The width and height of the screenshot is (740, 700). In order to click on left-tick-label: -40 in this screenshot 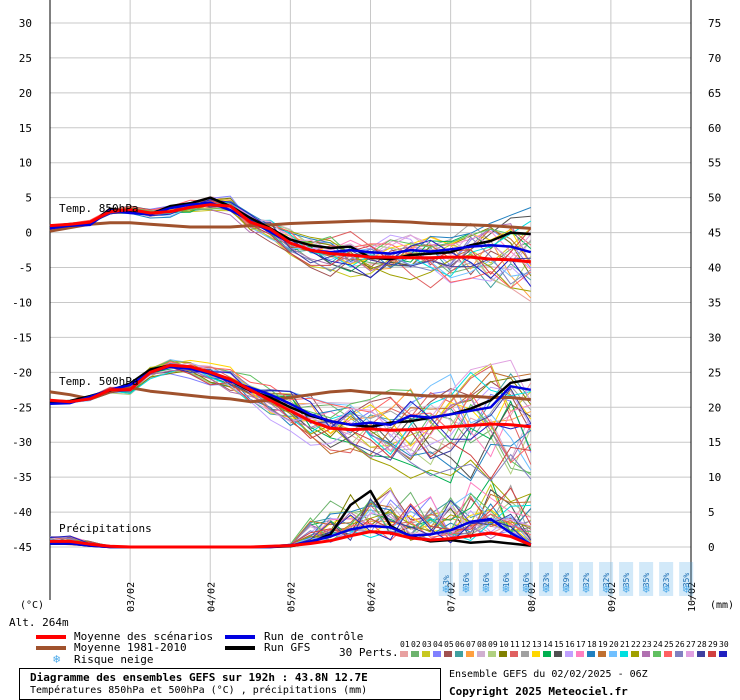, I will do `click(22, 512)`.